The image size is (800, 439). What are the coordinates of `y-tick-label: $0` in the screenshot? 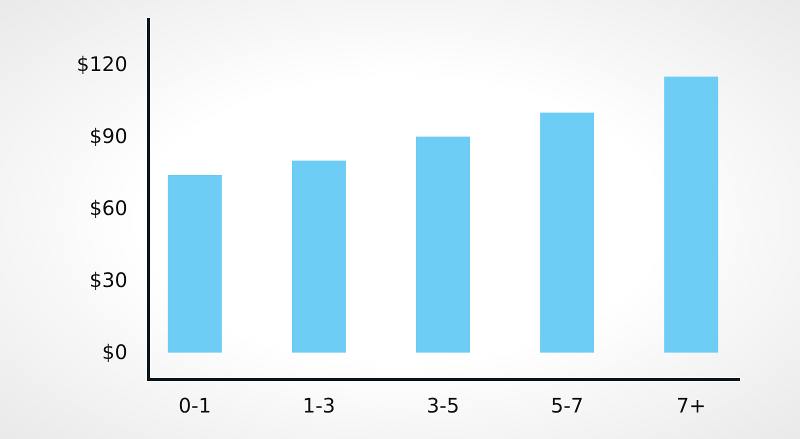 It's located at (115, 352).